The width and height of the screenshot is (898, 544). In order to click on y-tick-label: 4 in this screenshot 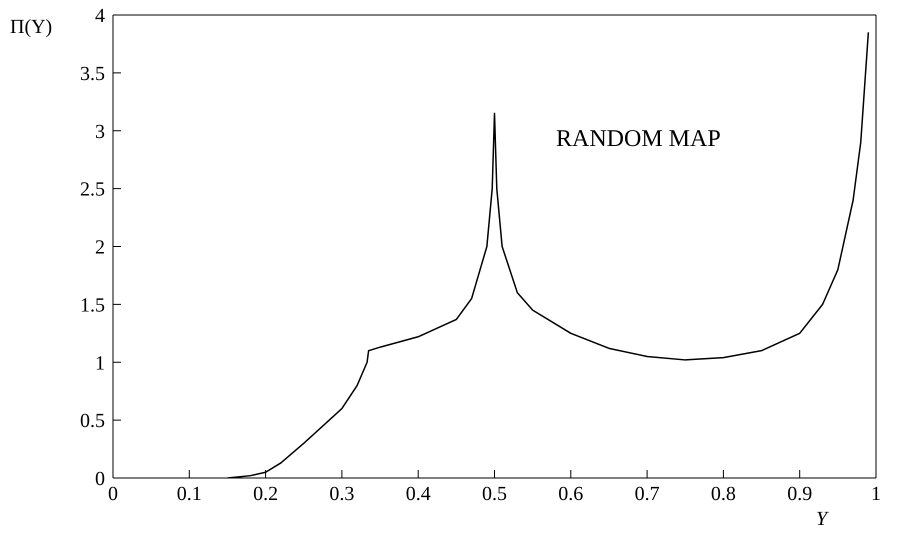, I will do `click(100, 16)`.